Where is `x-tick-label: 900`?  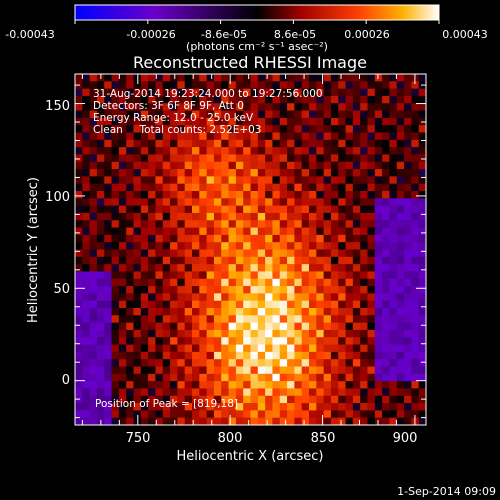 x-tick-label: 900 is located at coordinates (405, 438).